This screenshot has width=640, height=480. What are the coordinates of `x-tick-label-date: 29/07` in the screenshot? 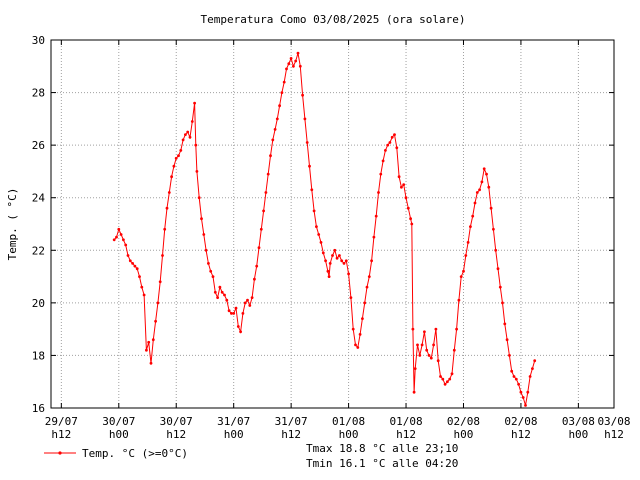 It's located at (61, 421).